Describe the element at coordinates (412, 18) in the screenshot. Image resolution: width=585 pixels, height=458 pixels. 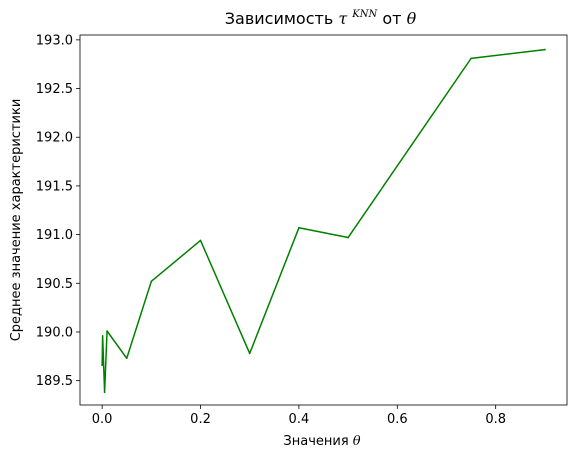
I see `chart-title-theta: θ` at that location.